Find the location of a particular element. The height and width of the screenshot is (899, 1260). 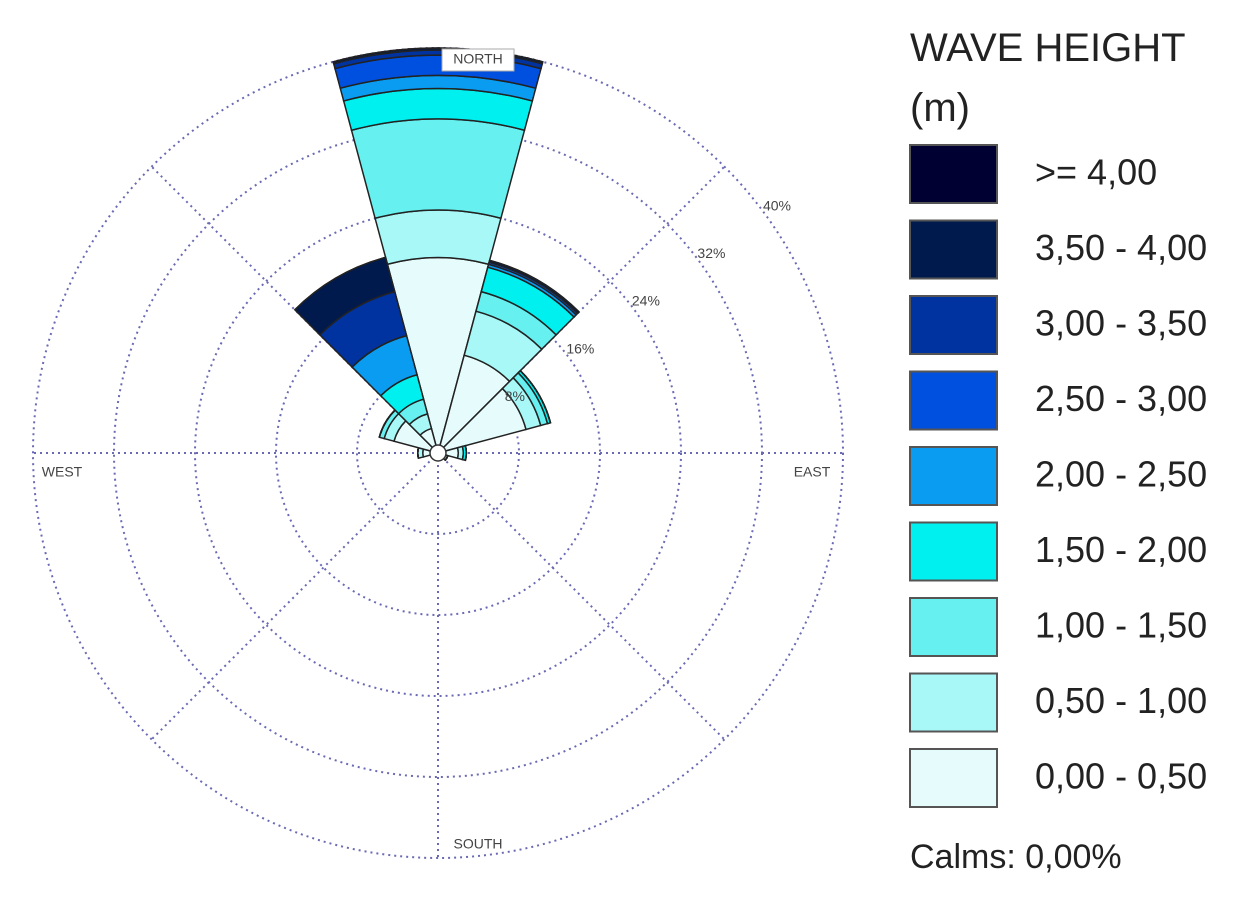

compass-label: WEST is located at coordinates (62, 472).